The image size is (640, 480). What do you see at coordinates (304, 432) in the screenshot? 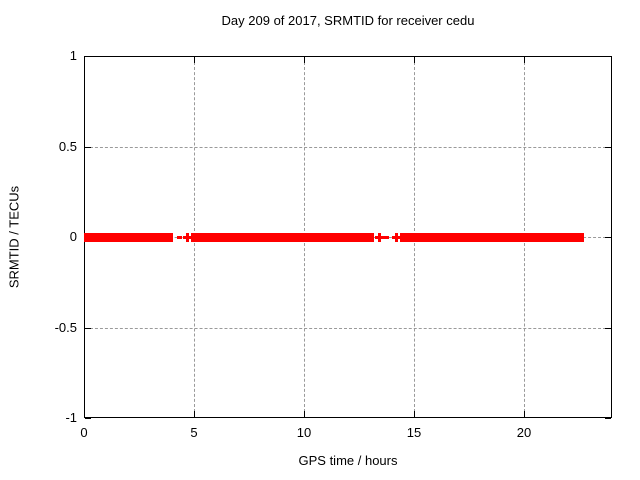
I see `x-tick-label: 10` at bounding box center [304, 432].